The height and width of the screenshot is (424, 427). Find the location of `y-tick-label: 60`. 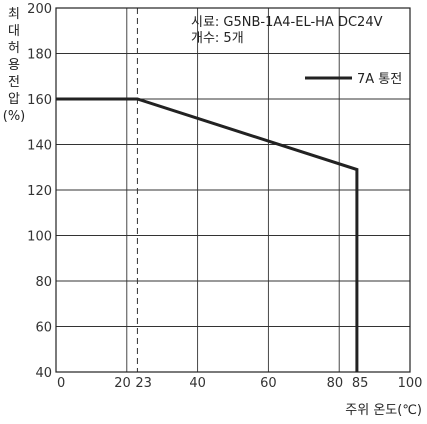

y-tick-label: 60 is located at coordinates (43, 328).